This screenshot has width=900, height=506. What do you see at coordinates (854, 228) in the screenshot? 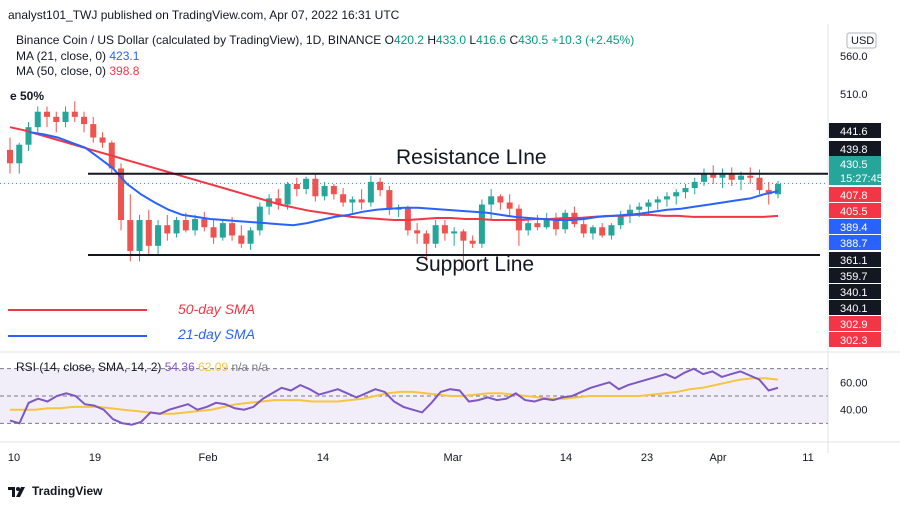
I see `price-tag-label: 389.4` at bounding box center [854, 228].